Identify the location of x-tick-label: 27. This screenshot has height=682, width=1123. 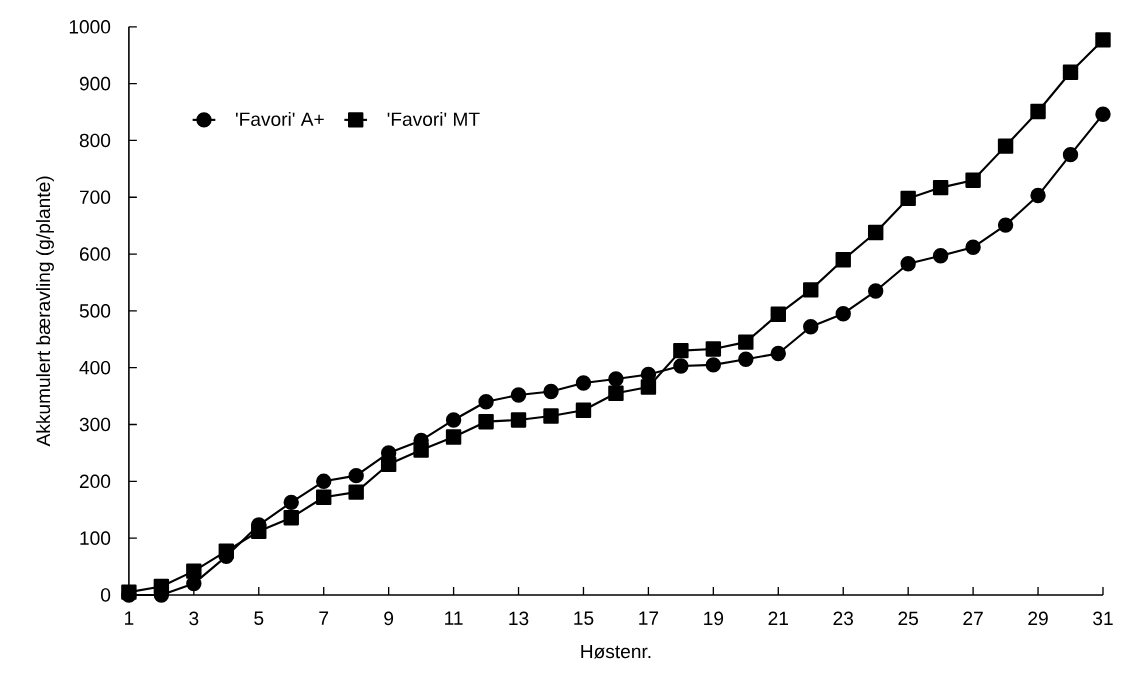
(973, 618).